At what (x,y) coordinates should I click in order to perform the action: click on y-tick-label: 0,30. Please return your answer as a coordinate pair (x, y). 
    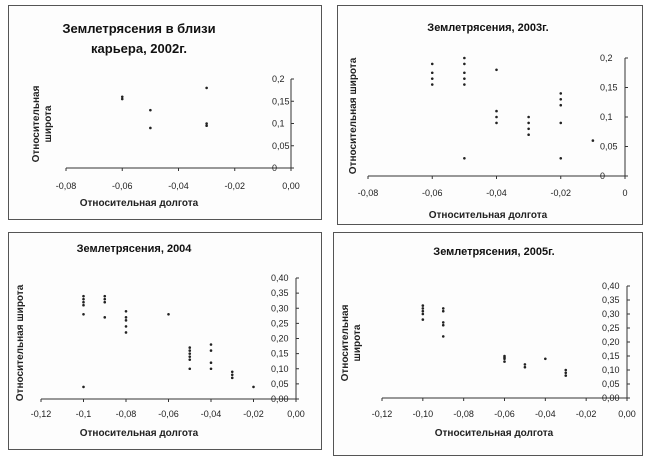
    Looking at the image, I should click on (280, 308).